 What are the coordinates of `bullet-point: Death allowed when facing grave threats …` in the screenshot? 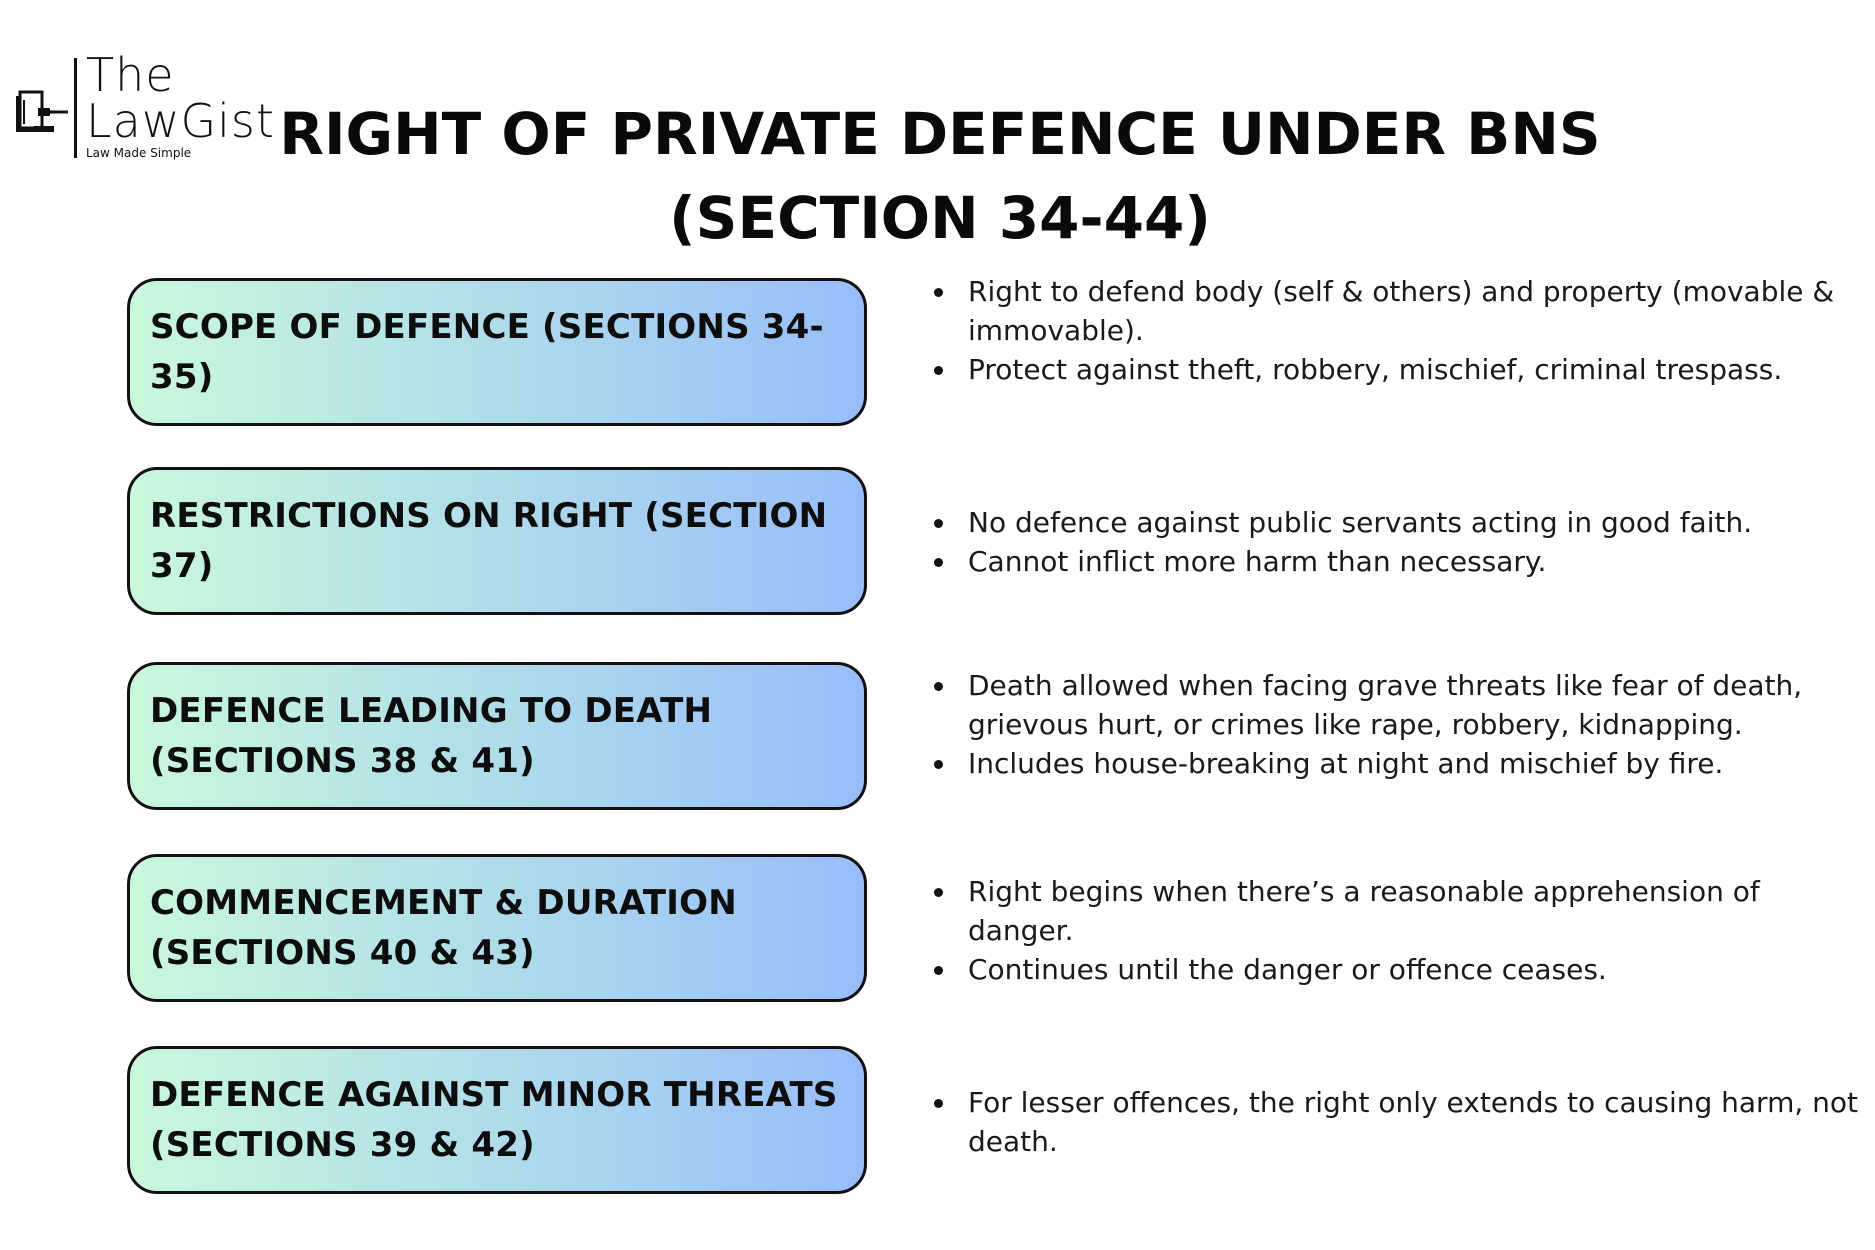 It's located at (1397, 705).